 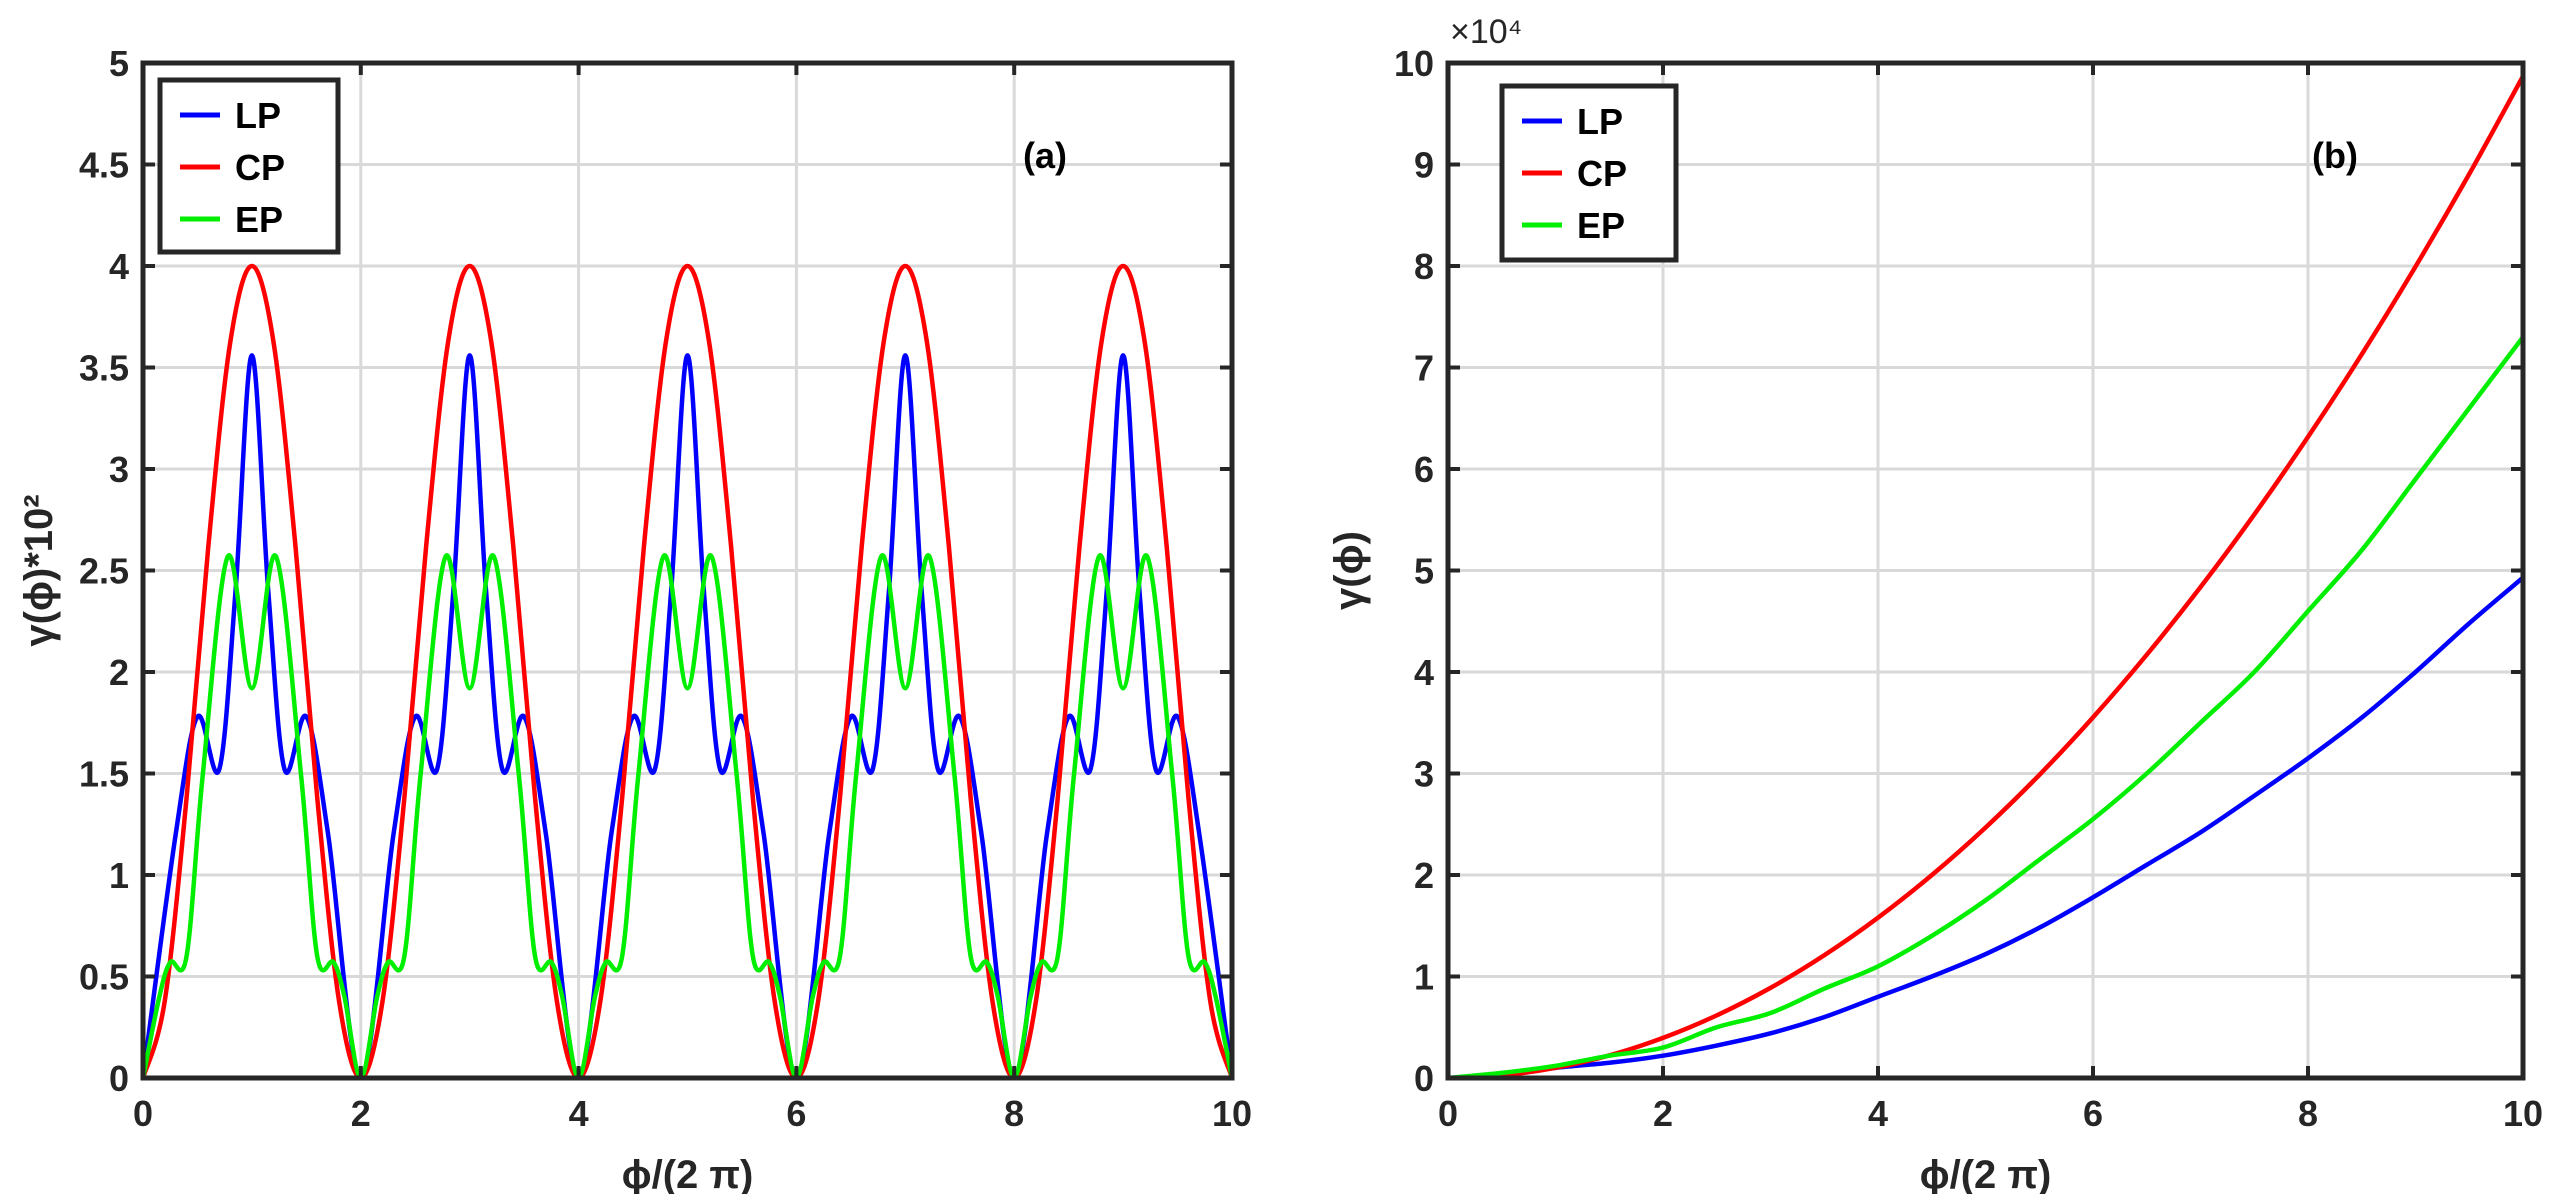 I want to click on y-tick-label: 9, so click(x=1424, y=165).